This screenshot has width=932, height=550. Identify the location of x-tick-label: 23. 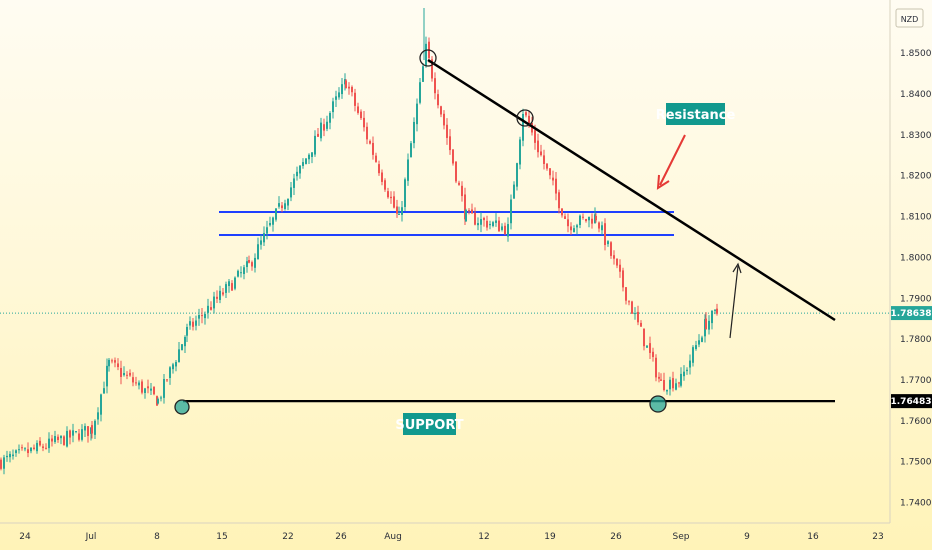
(877, 537).